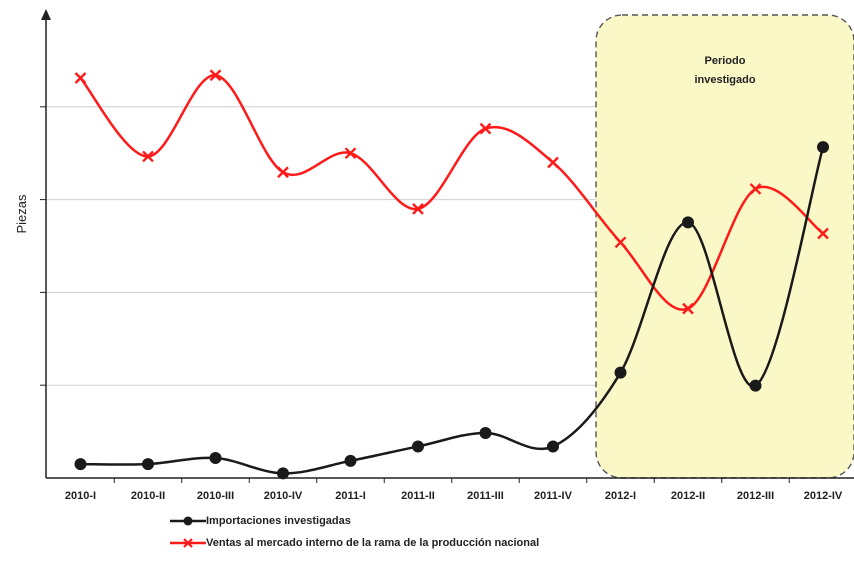 The width and height of the screenshot is (854, 566). I want to click on x-tick-label: 2010-IV, so click(283, 496).